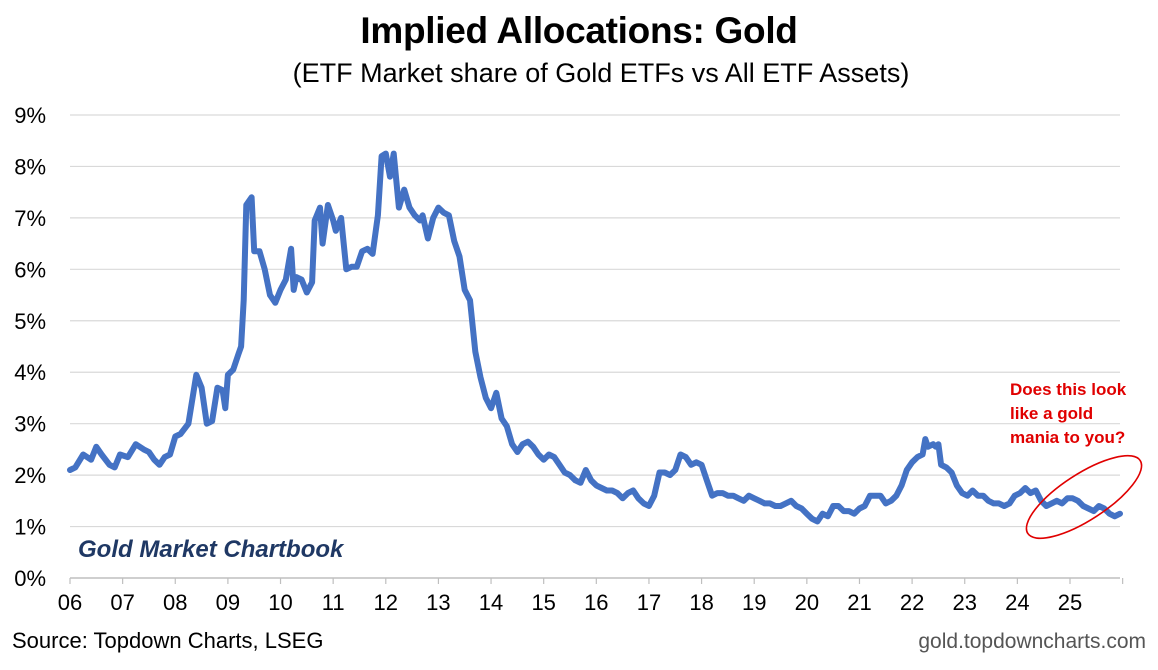 This screenshot has height=670, width=1158. Describe the element at coordinates (596, 580) in the screenshot. I see `x-axis` at that location.